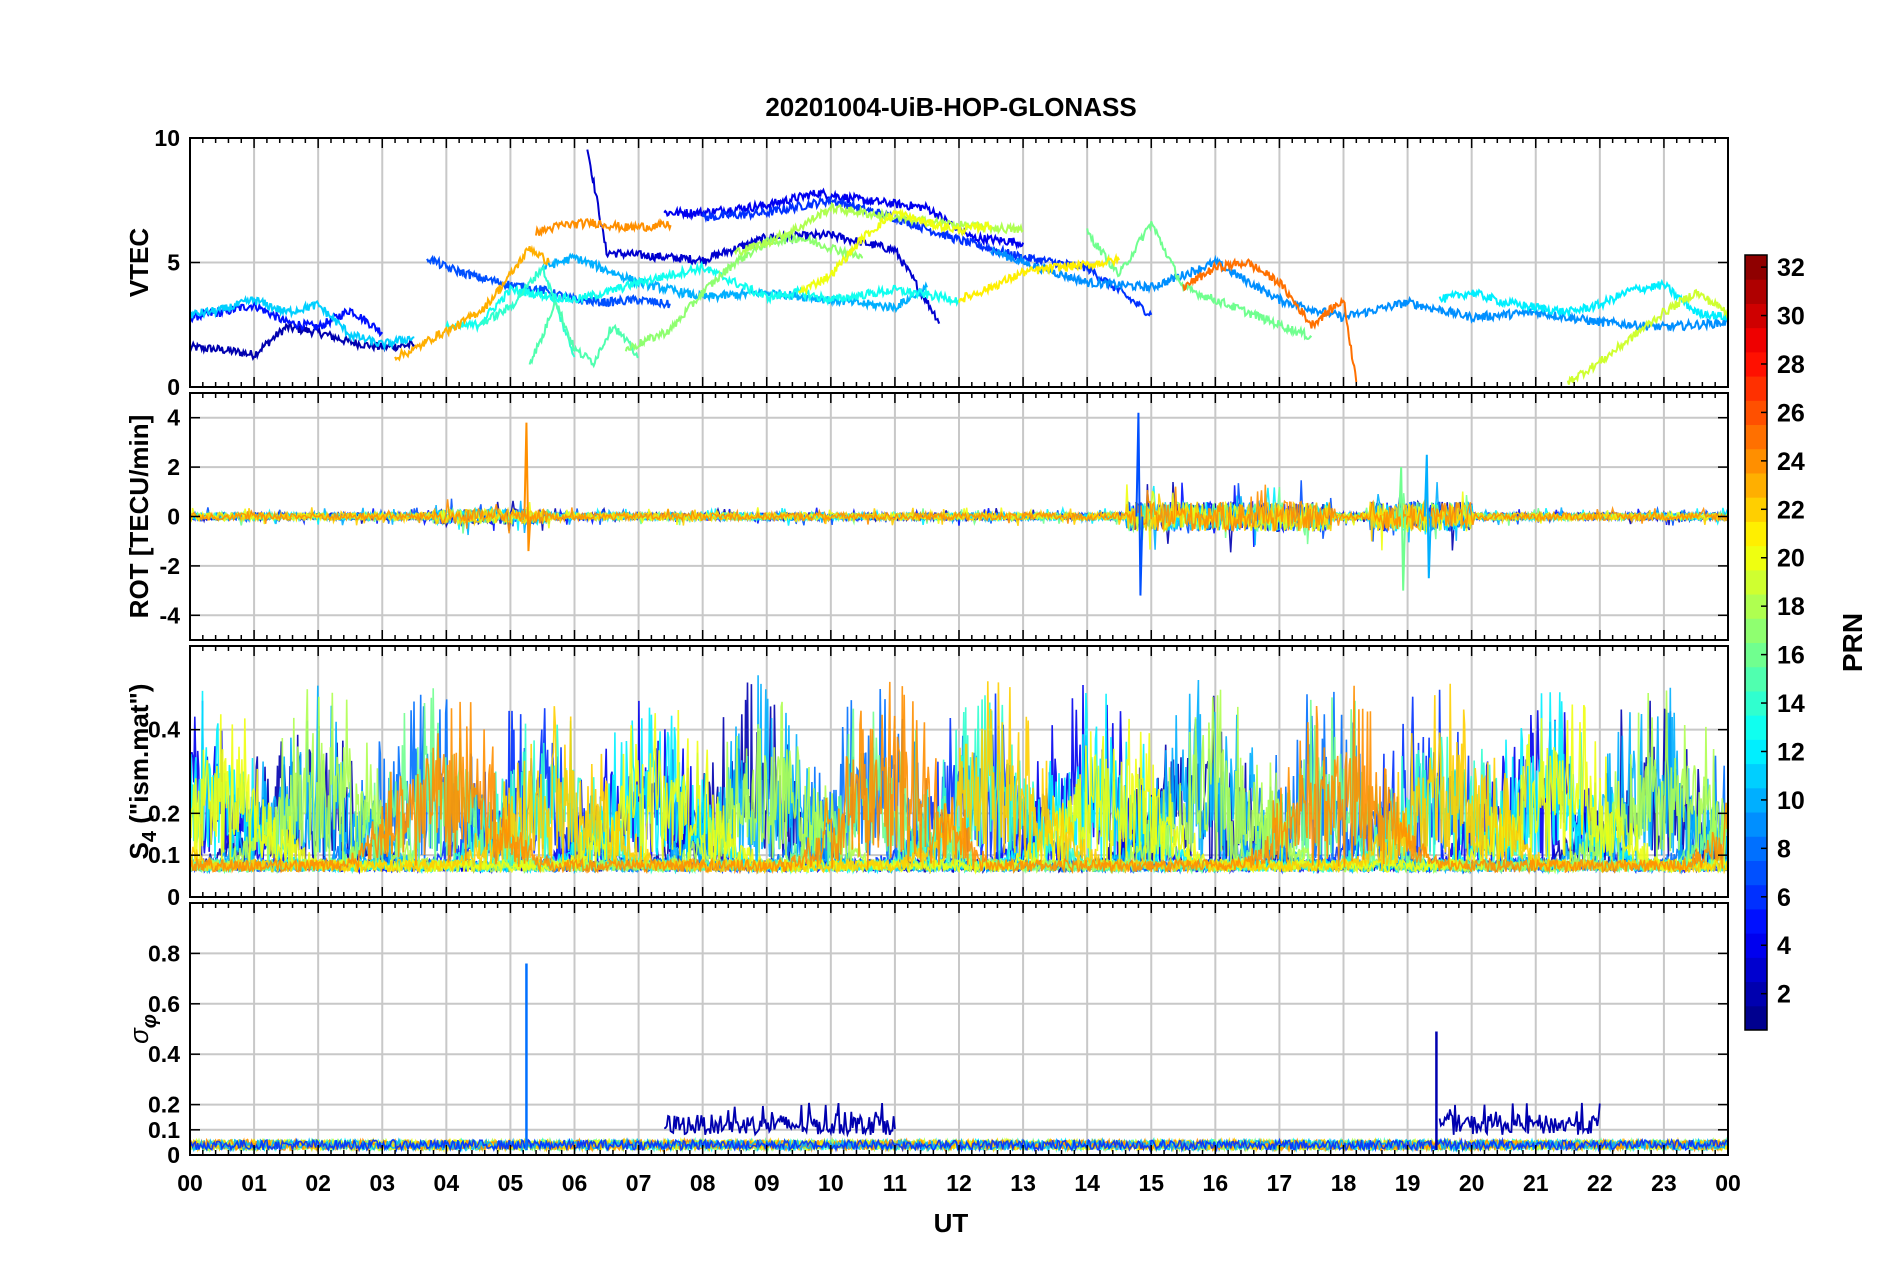  What do you see at coordinates (318, 1183) in the screenshot?
I see `x-tick-label: 02` at bounding box center [318, 1183].